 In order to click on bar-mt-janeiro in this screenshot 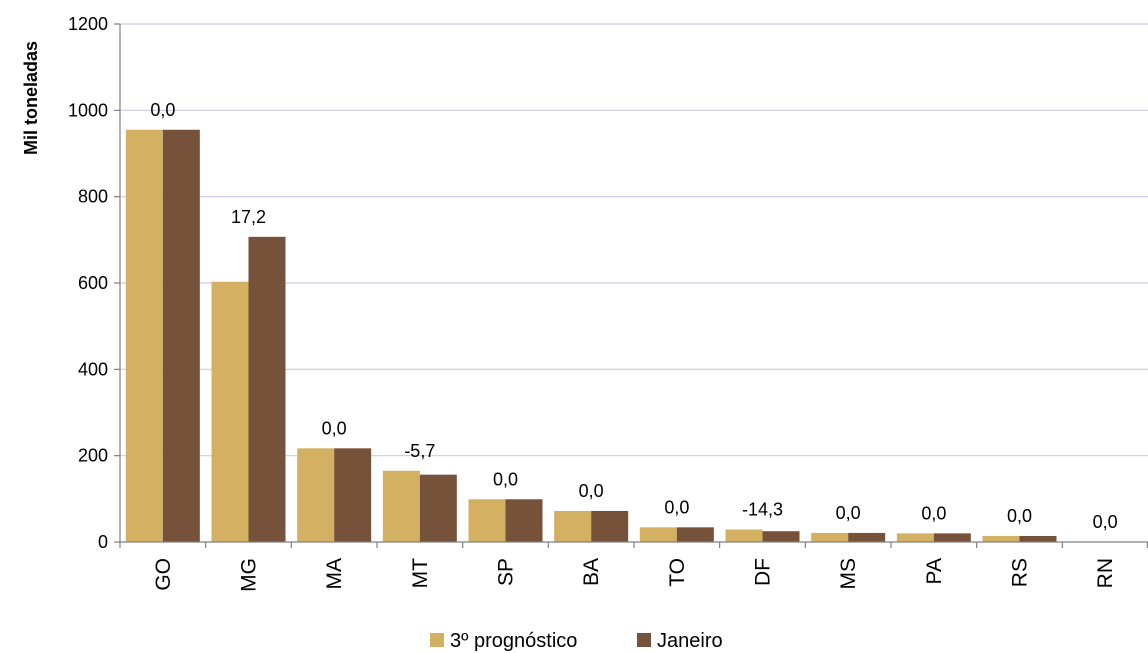, I will do `click(438, 508)`.